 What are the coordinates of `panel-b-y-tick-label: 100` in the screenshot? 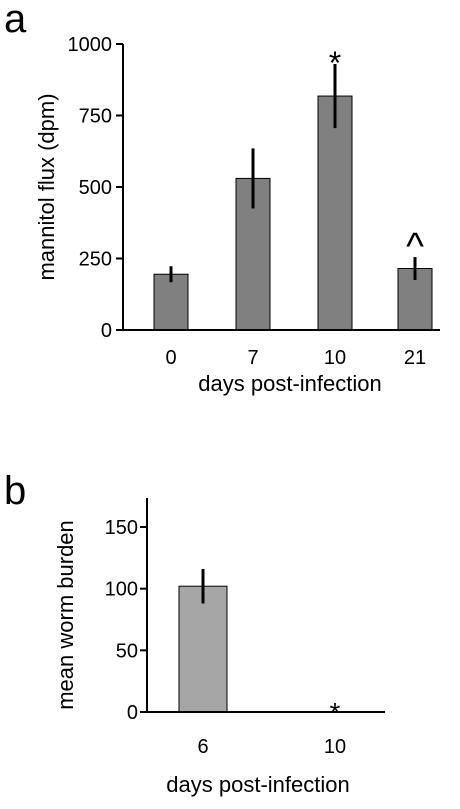 It's located at (121, 590).